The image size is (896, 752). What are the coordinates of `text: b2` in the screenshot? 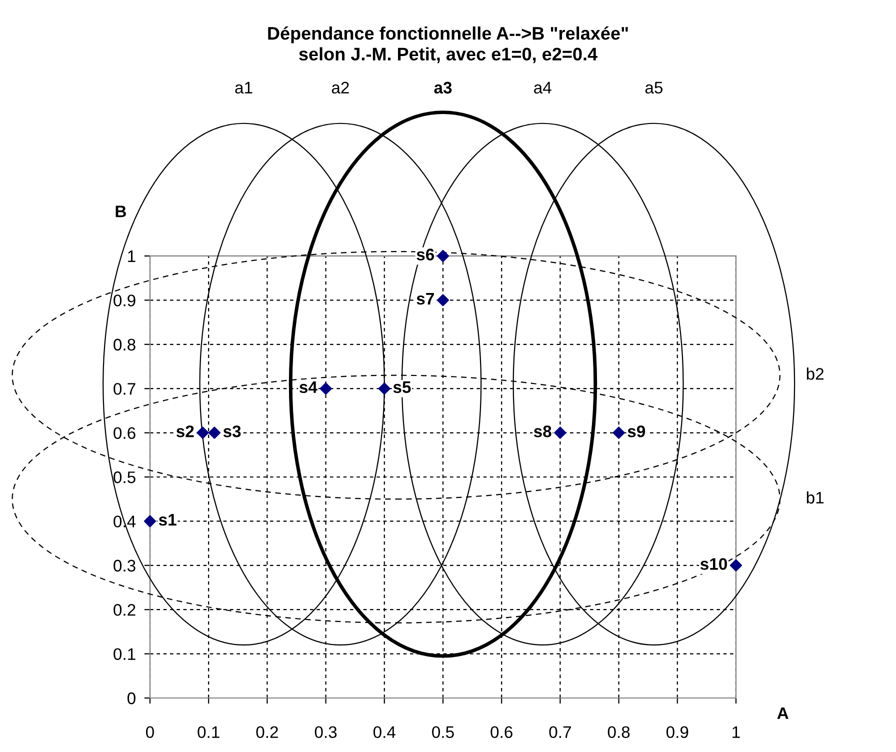 It's located at (815, 374).